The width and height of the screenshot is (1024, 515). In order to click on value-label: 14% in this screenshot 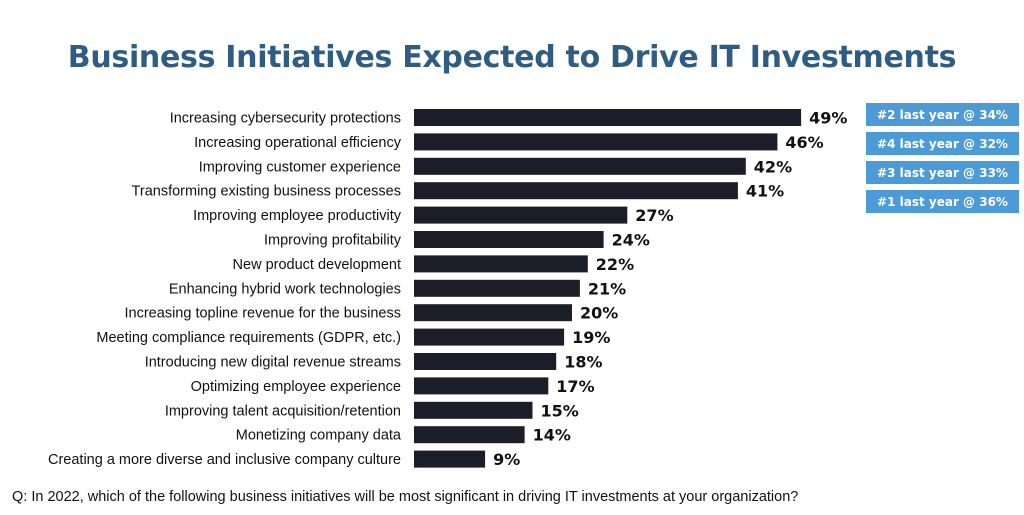, I will do `click(552, 435)`.